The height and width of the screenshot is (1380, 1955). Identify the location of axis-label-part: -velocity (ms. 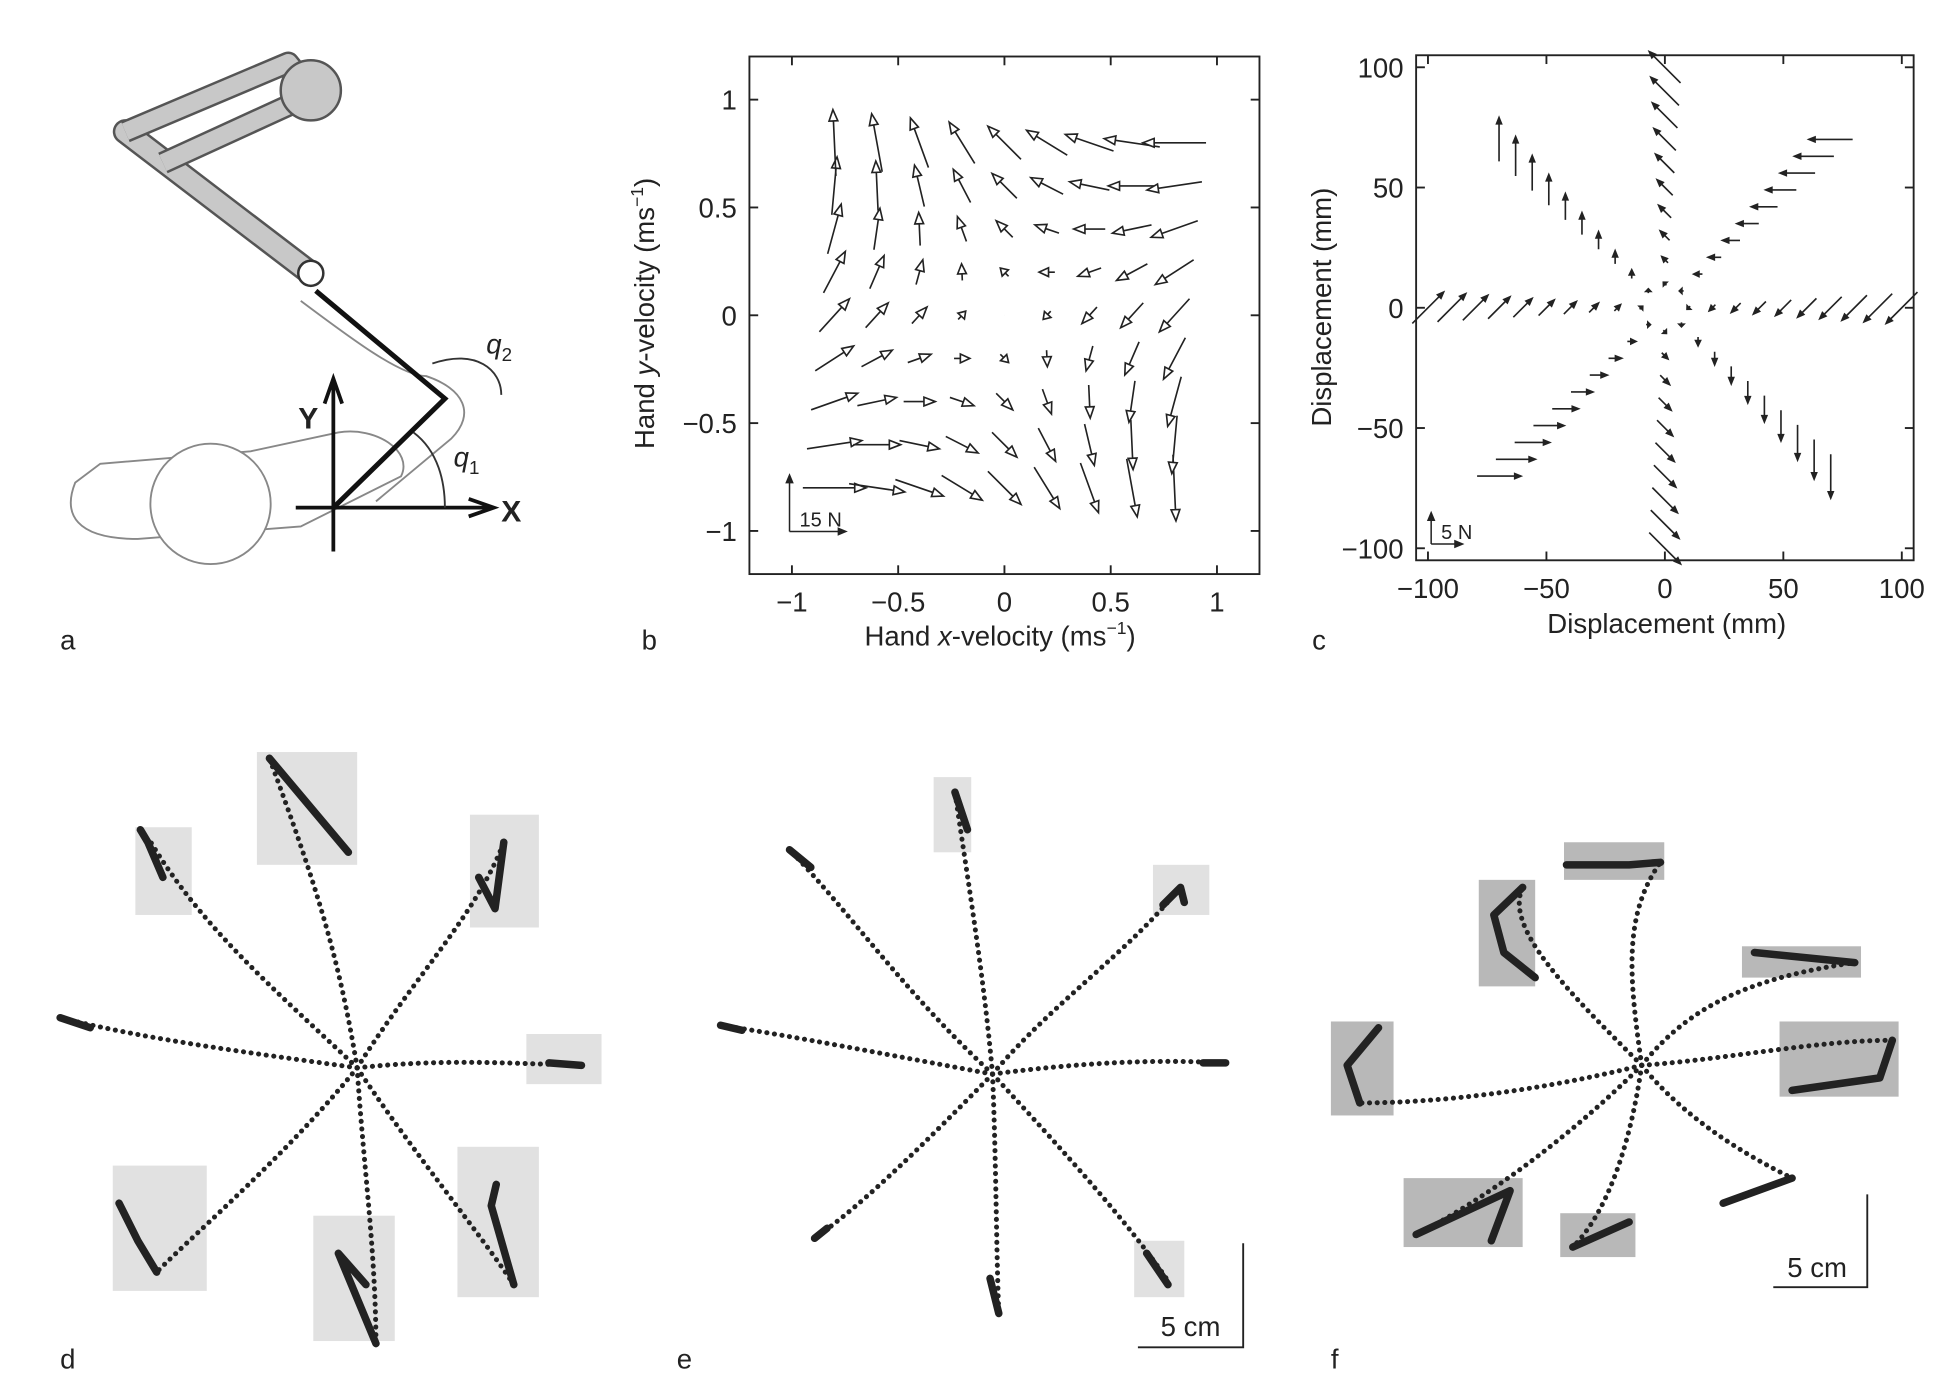
(644, 284).